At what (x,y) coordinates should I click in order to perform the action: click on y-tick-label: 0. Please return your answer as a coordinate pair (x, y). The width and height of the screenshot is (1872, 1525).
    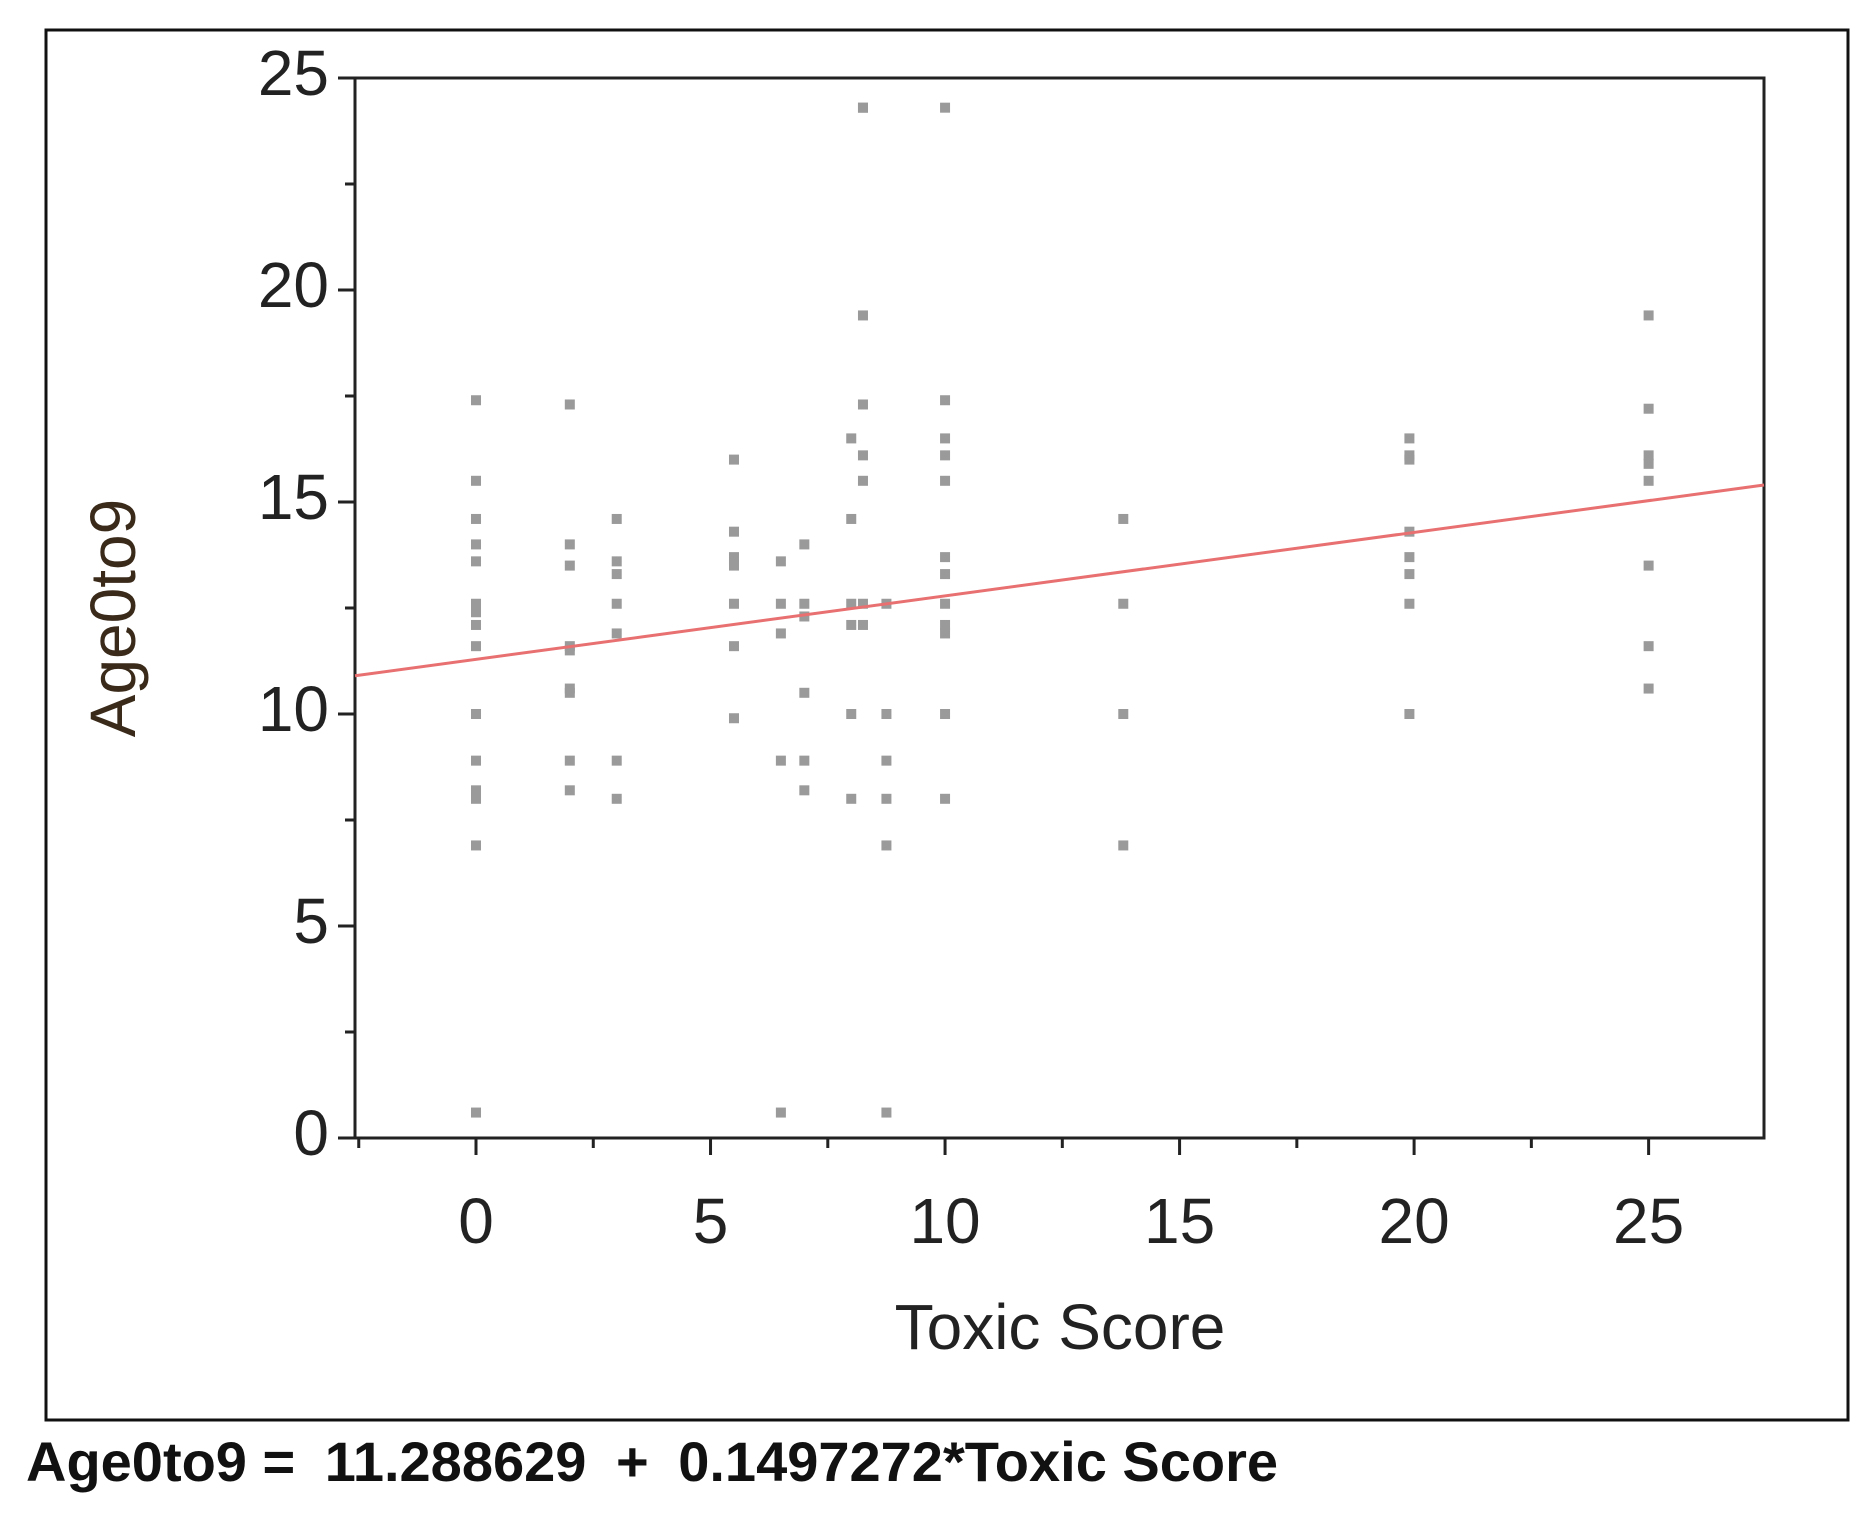
    Looking at the image, I should click on (311, 1133).